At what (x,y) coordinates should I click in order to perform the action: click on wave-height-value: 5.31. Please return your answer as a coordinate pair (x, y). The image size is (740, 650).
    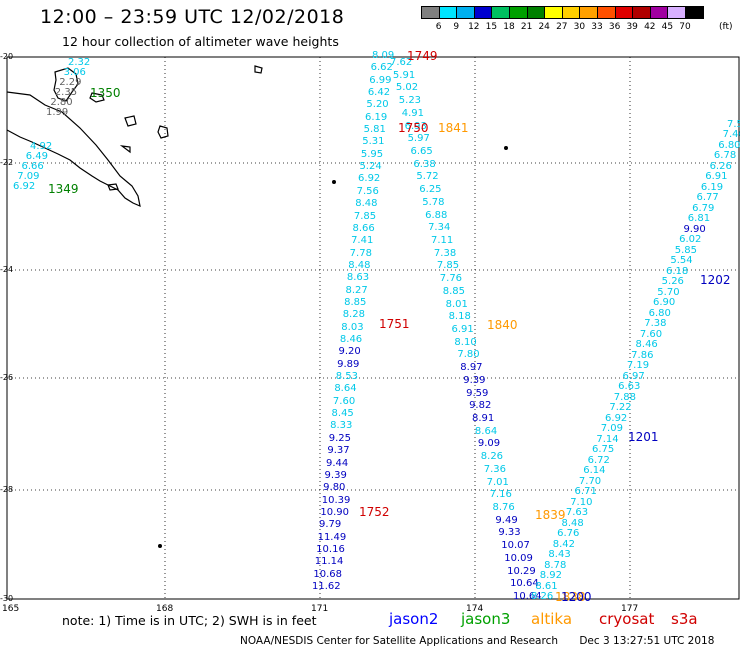
    Looking at the image, I should click on (373, 142).